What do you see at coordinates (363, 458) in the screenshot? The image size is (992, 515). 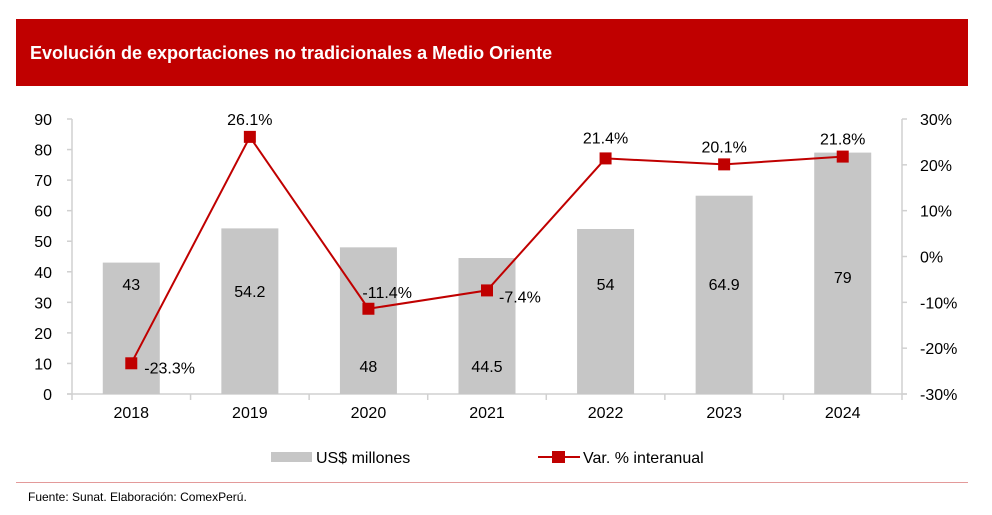 I see `legend-bar-label: US$ millones` at bounding box center [363, 458].